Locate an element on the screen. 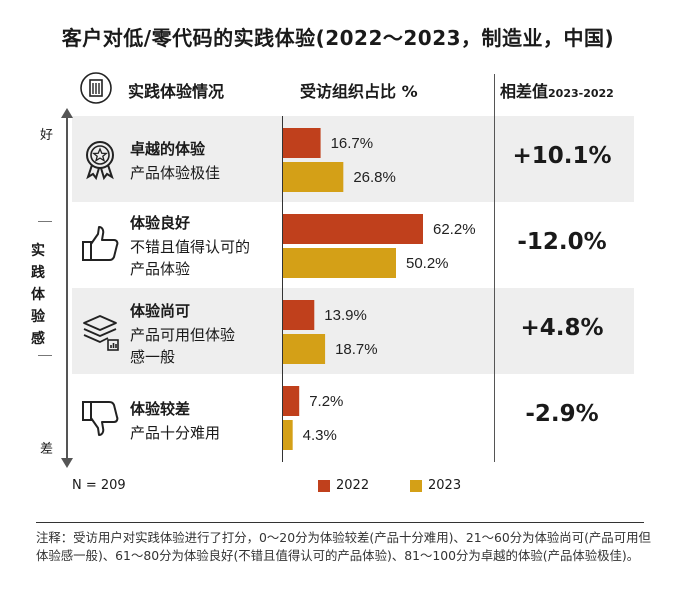 This screenshot has height=602, width=676. row-fair-title: 体验尚可 is located at coordinates (160, 311).